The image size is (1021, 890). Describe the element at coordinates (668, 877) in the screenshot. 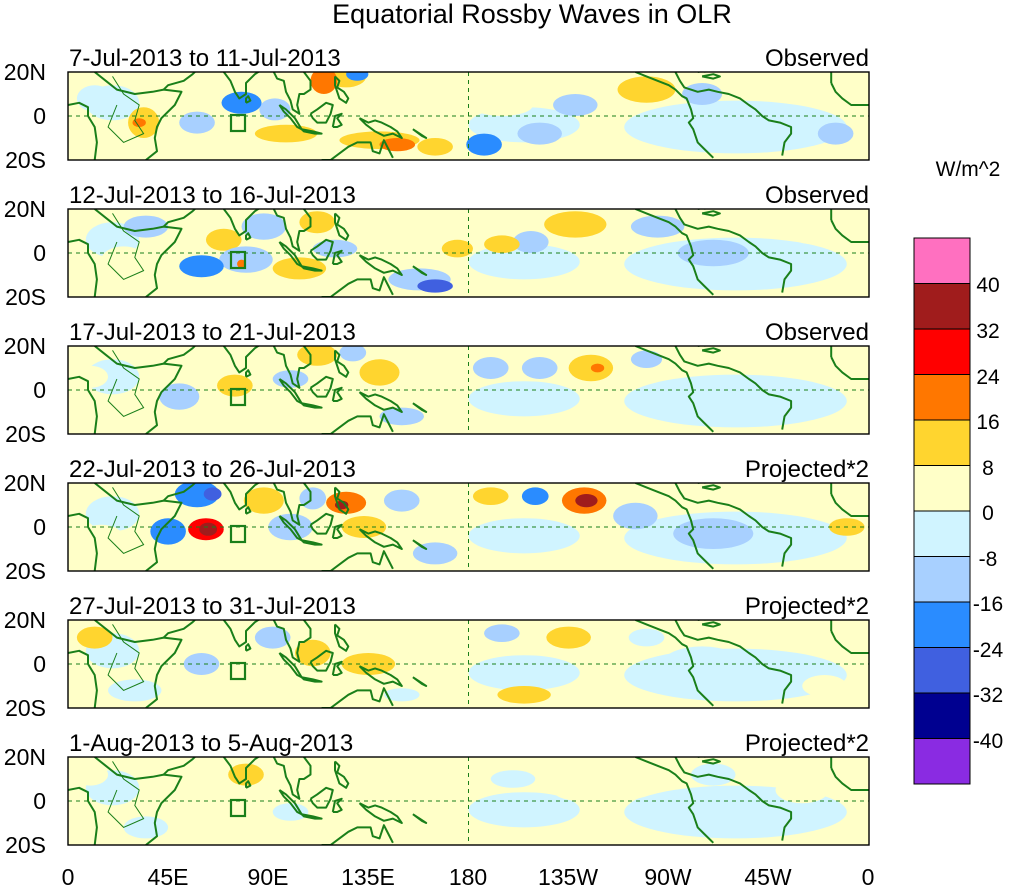

I see `lon-tick-label: 90W` at that location.